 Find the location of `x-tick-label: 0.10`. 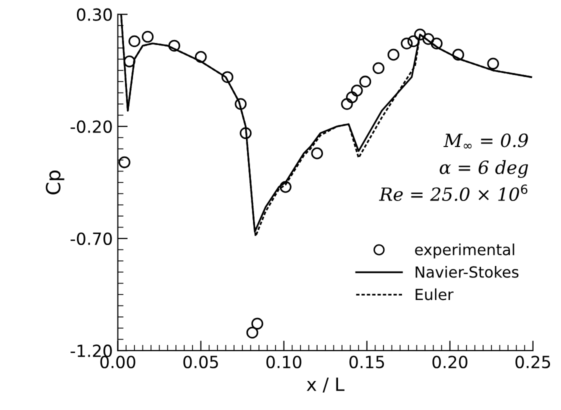

x-tick-label: 0.10 is located at coordinates (284, 362).